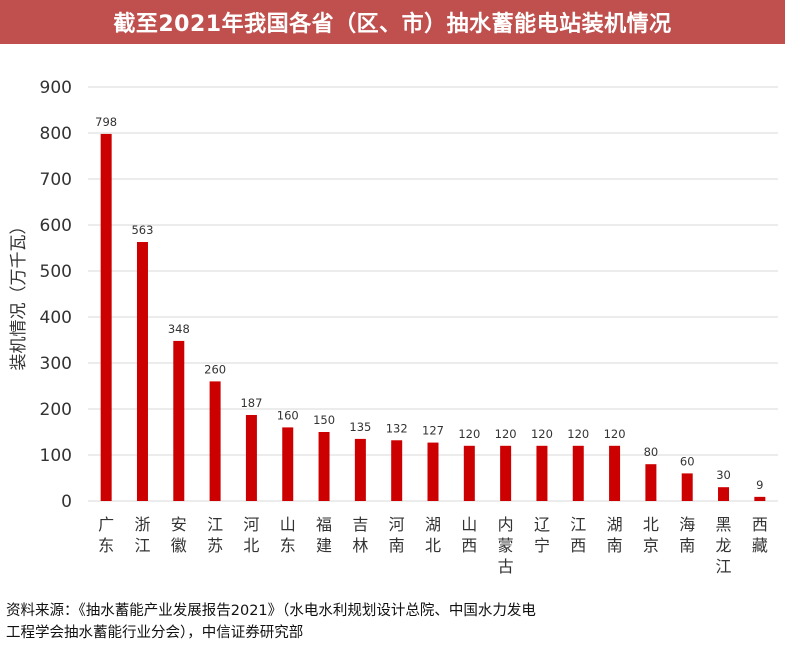  Describe the element at coordinates (760, 545) in the screenshot. I see `x-tick-label: 藏` at that location.